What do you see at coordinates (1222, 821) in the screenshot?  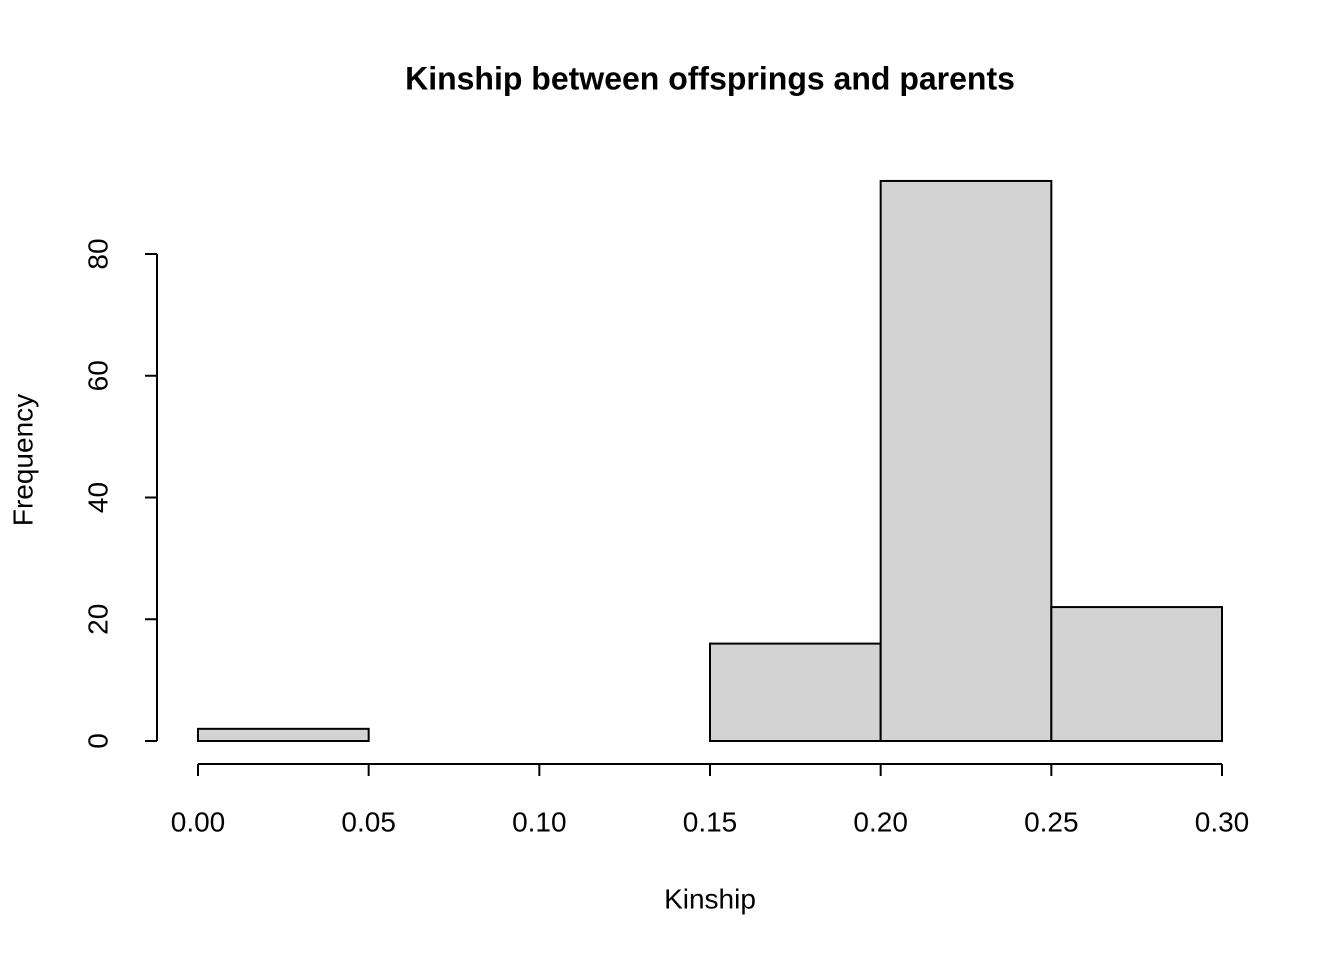 I see `x-tick-label: 0.30` at bounding box center [1222, 821].